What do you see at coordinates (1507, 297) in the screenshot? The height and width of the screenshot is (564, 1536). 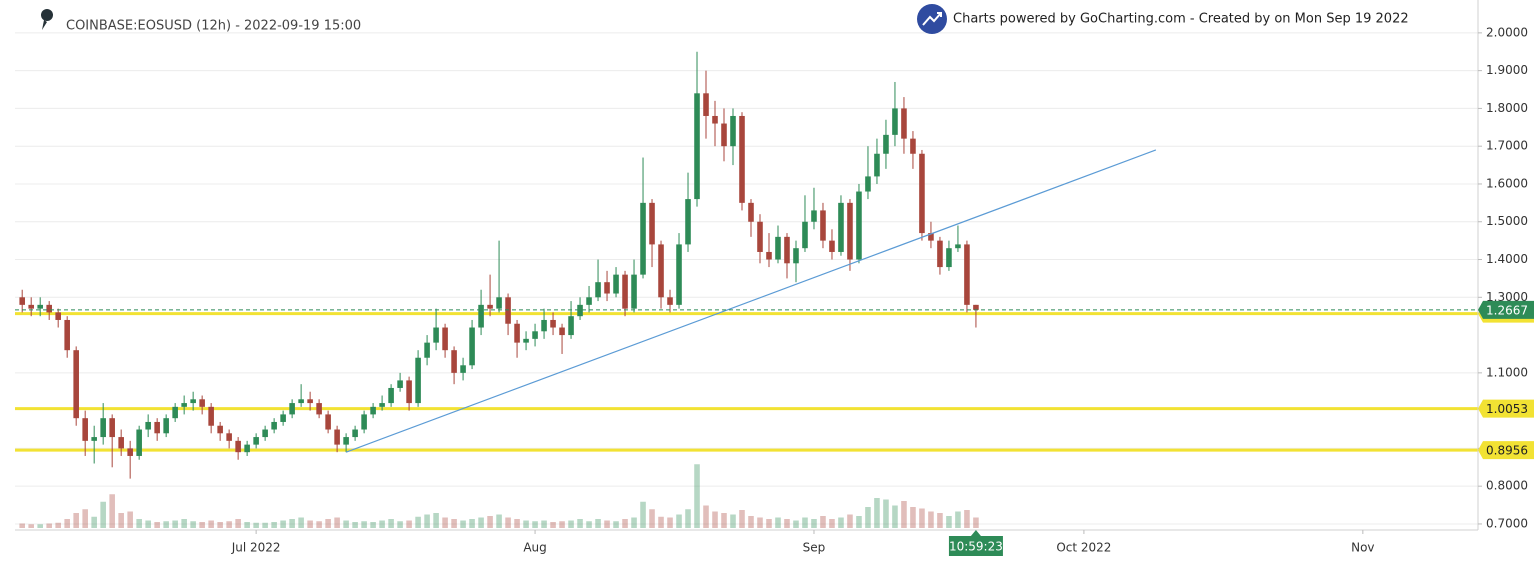 I see `y-tick-label: 1.3000` at bounding box center [1507, 297].